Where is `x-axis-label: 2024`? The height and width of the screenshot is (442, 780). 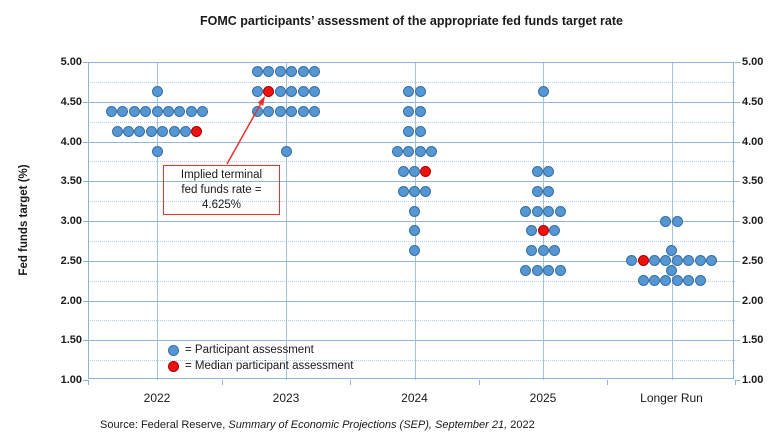
x-axis-label: 2024 is located at coordinates (414, 398).